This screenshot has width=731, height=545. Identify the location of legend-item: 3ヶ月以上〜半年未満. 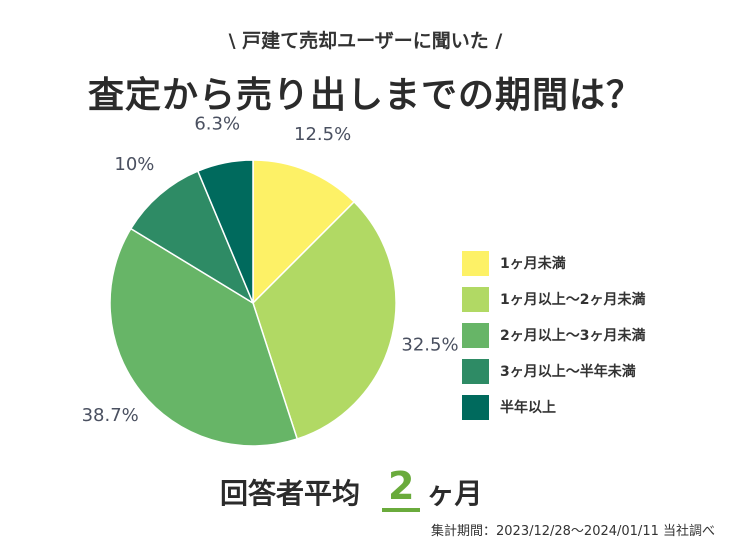
(553, 371).